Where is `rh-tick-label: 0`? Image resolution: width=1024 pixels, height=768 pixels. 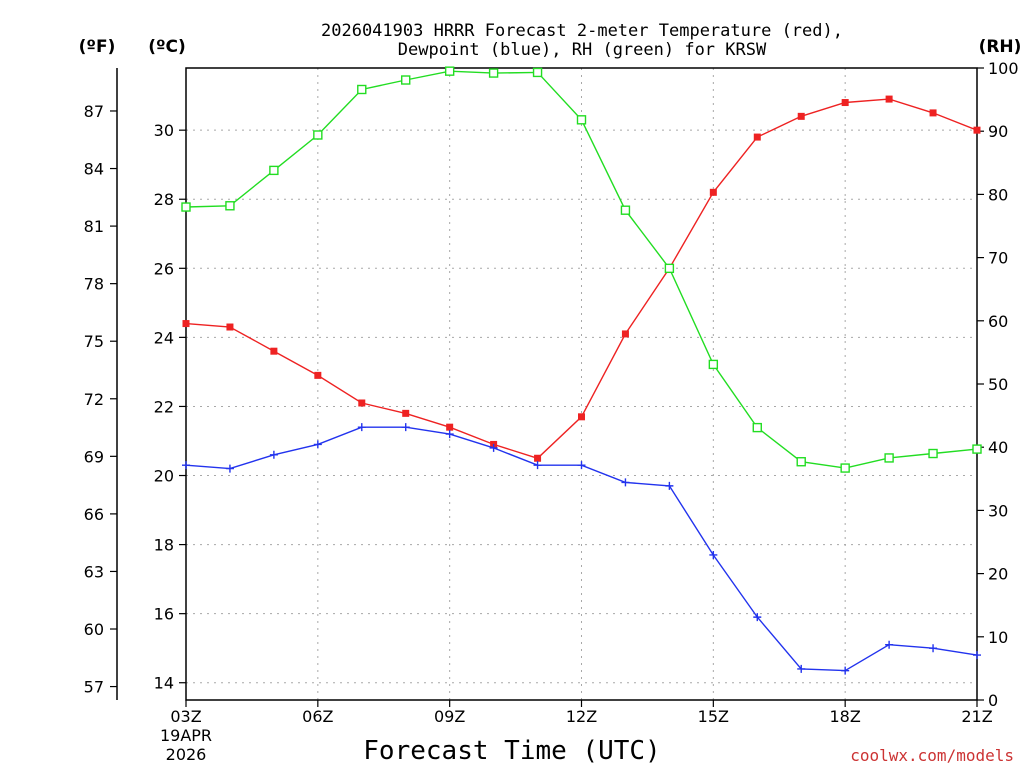
rh-tick-label: 0 is located at coordinates (993, 700).